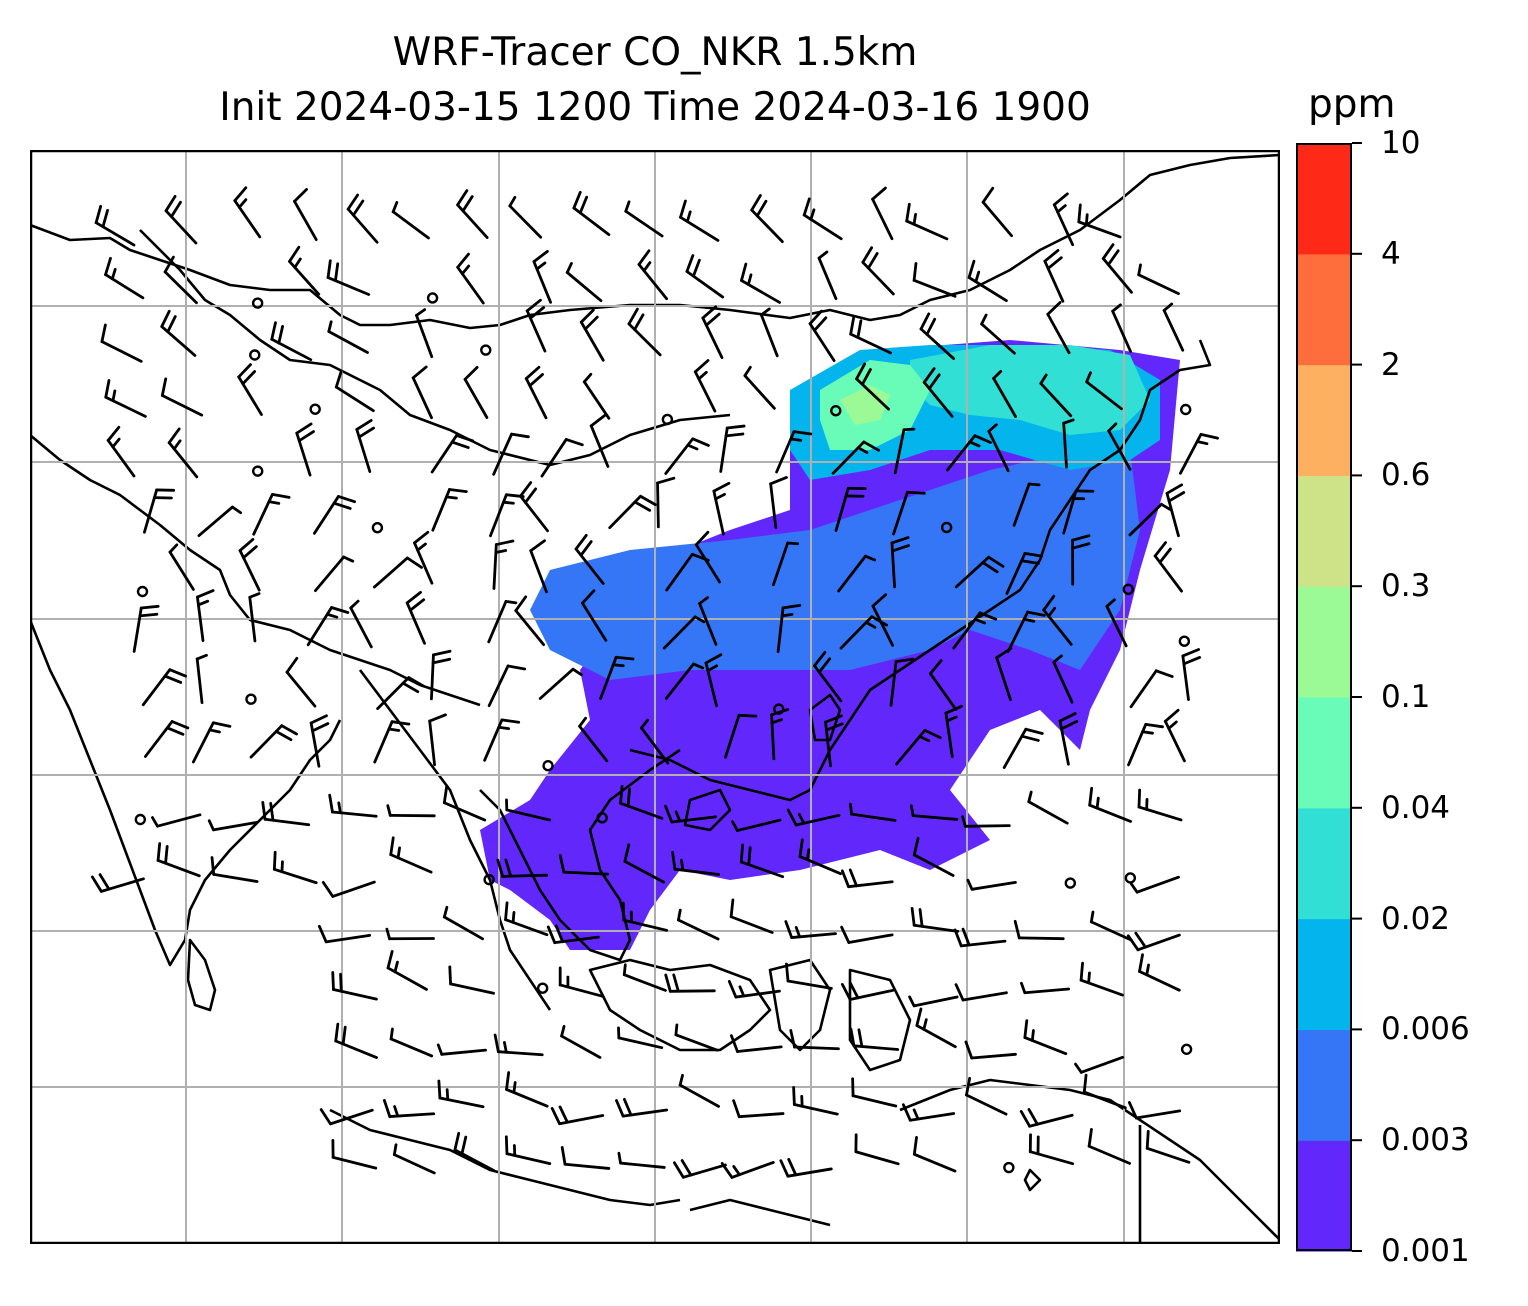 The height and width of the screenshot is (1306, 1528). What do you see at coordinates (1416, 807) in the screenshot?
I see `colorbar-tick-label: 0.04` at bounding box center [1416, 807].